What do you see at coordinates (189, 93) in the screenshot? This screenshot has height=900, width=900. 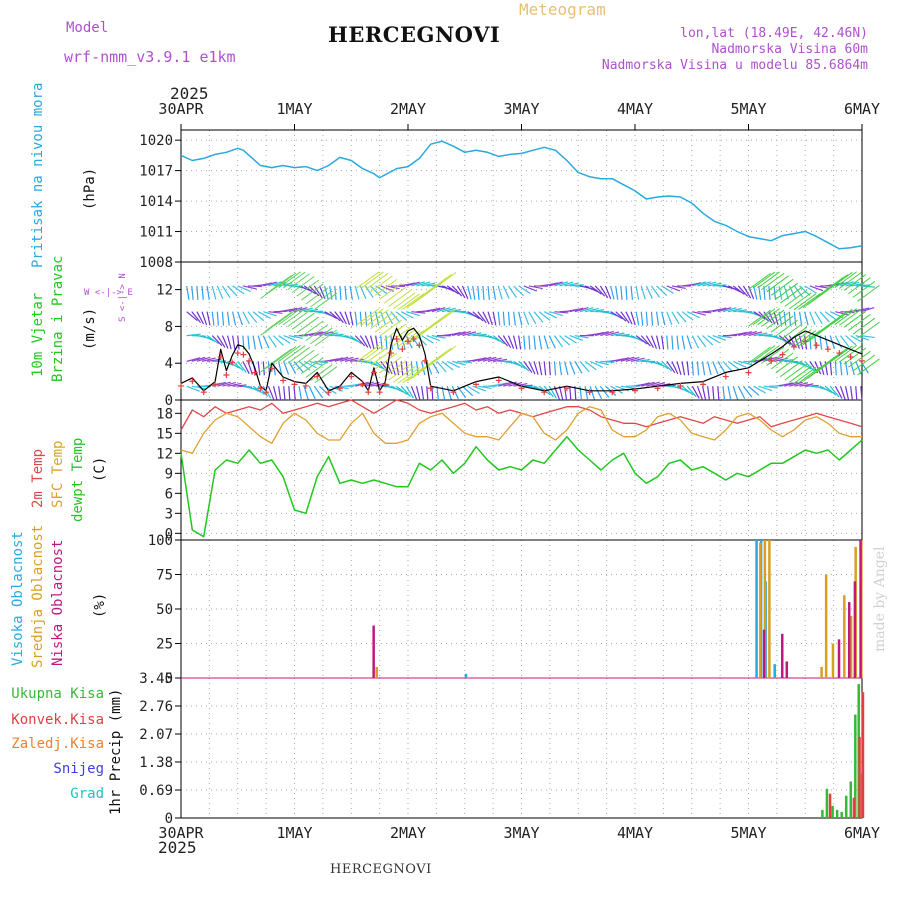 I see `top-year: 2025` at bounding box center [189, 93].